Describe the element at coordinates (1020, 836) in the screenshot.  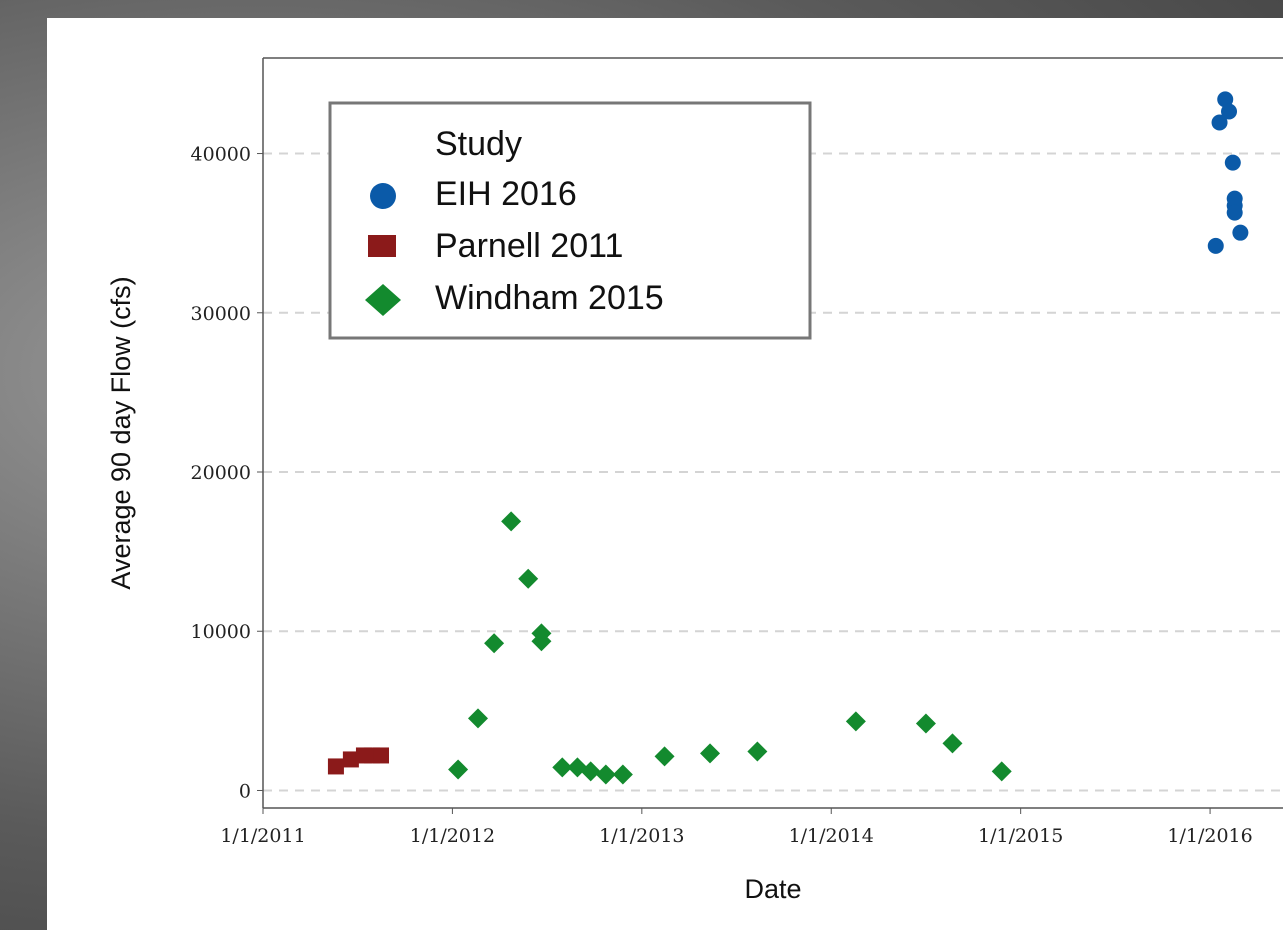
I see `x-tick-label: 1/1/2015` at that location.